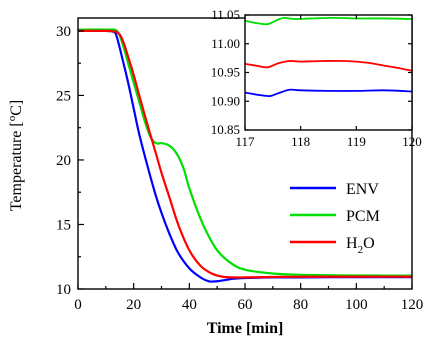 The height and width of the screenshot is (345, 426). What do you see at coordinates (63, 225) in the screenshot?
I see `main-y-tick-label: 15` at bounding box center [63, 225].